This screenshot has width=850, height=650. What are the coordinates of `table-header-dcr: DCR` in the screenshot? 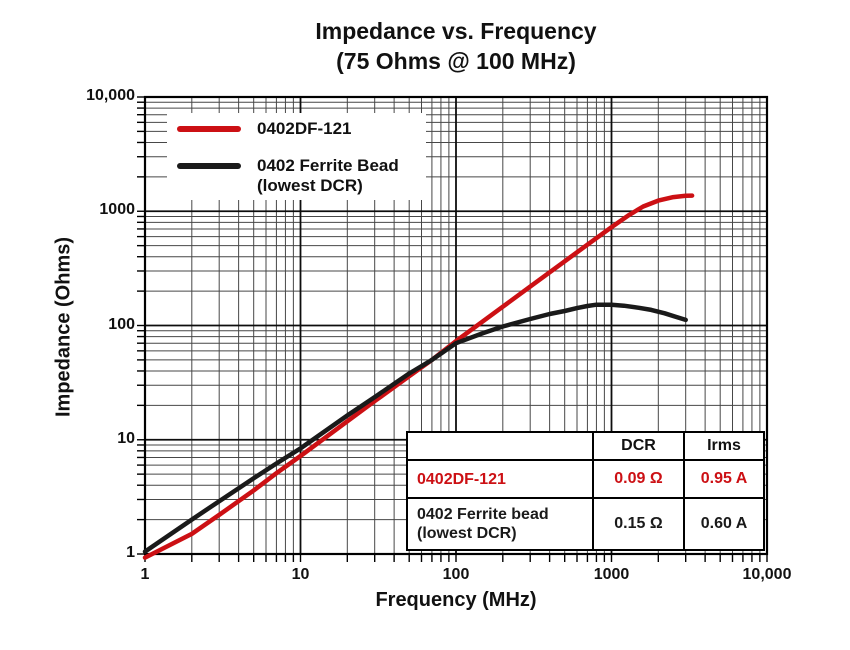 It's located at (638, 446).